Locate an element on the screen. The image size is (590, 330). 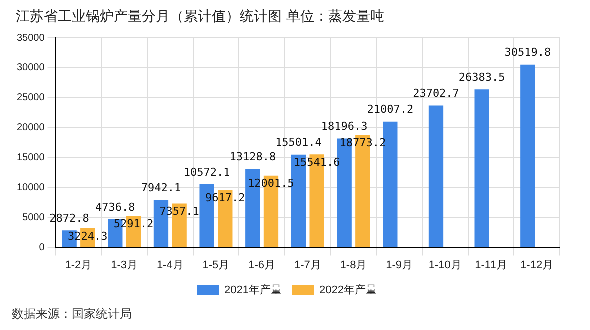
x-tick-label: 1-9月 is located at coordinates (400, 265).